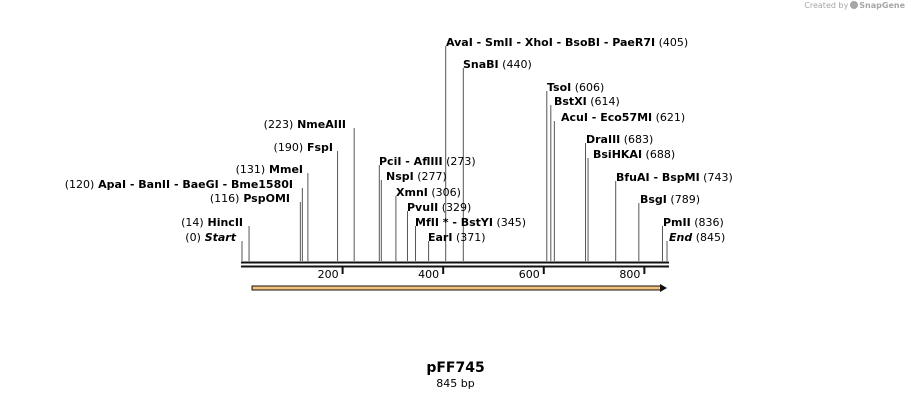 This screenshot has height=400, width=911. What do you see at coordinates (826, 5) in the screenshot?
I see `branding-prefix: Created by` at bounding box center [826, 5].